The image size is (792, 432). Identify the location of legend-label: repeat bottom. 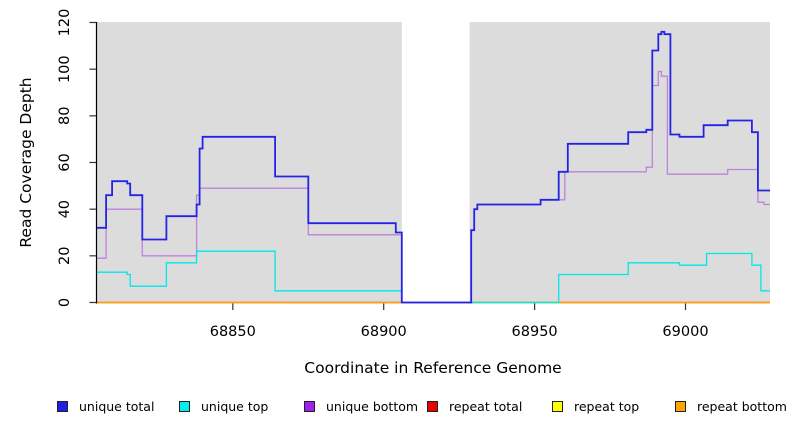
(742, 406).